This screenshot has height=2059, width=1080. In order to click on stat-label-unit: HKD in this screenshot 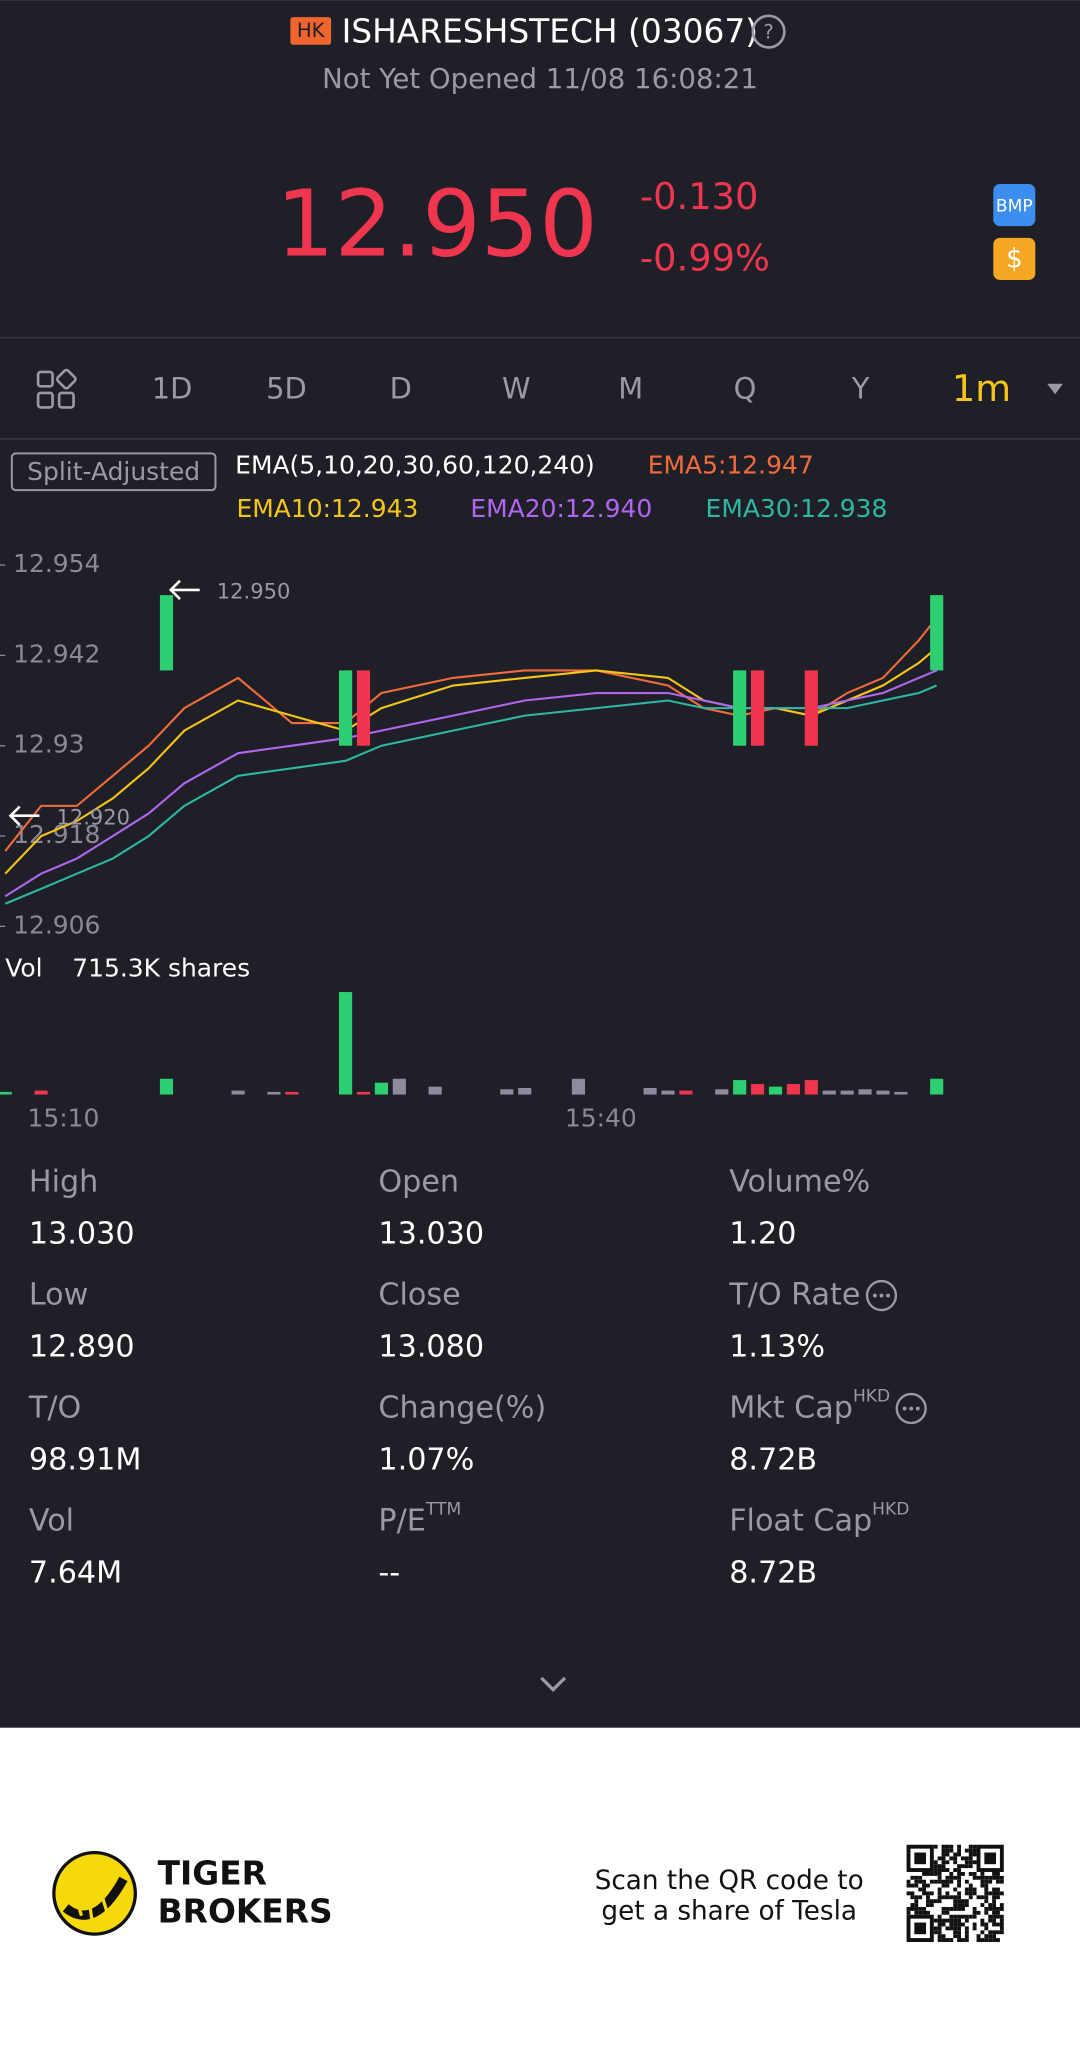, I will do `click(890, 1510)`.